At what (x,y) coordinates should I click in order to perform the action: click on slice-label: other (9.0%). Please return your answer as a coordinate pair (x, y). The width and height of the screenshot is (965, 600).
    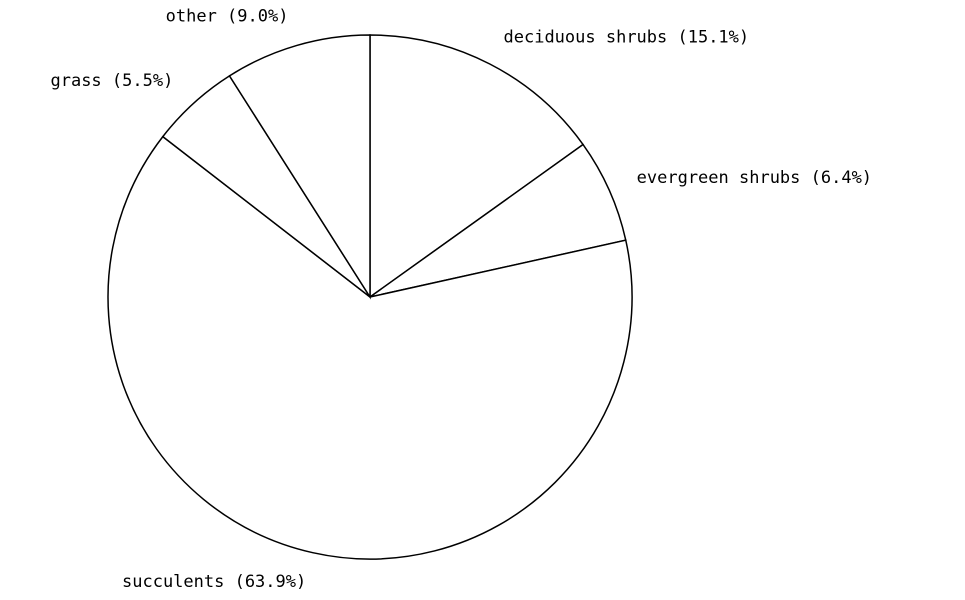
    Looking at the image, I should click on (227, 17).